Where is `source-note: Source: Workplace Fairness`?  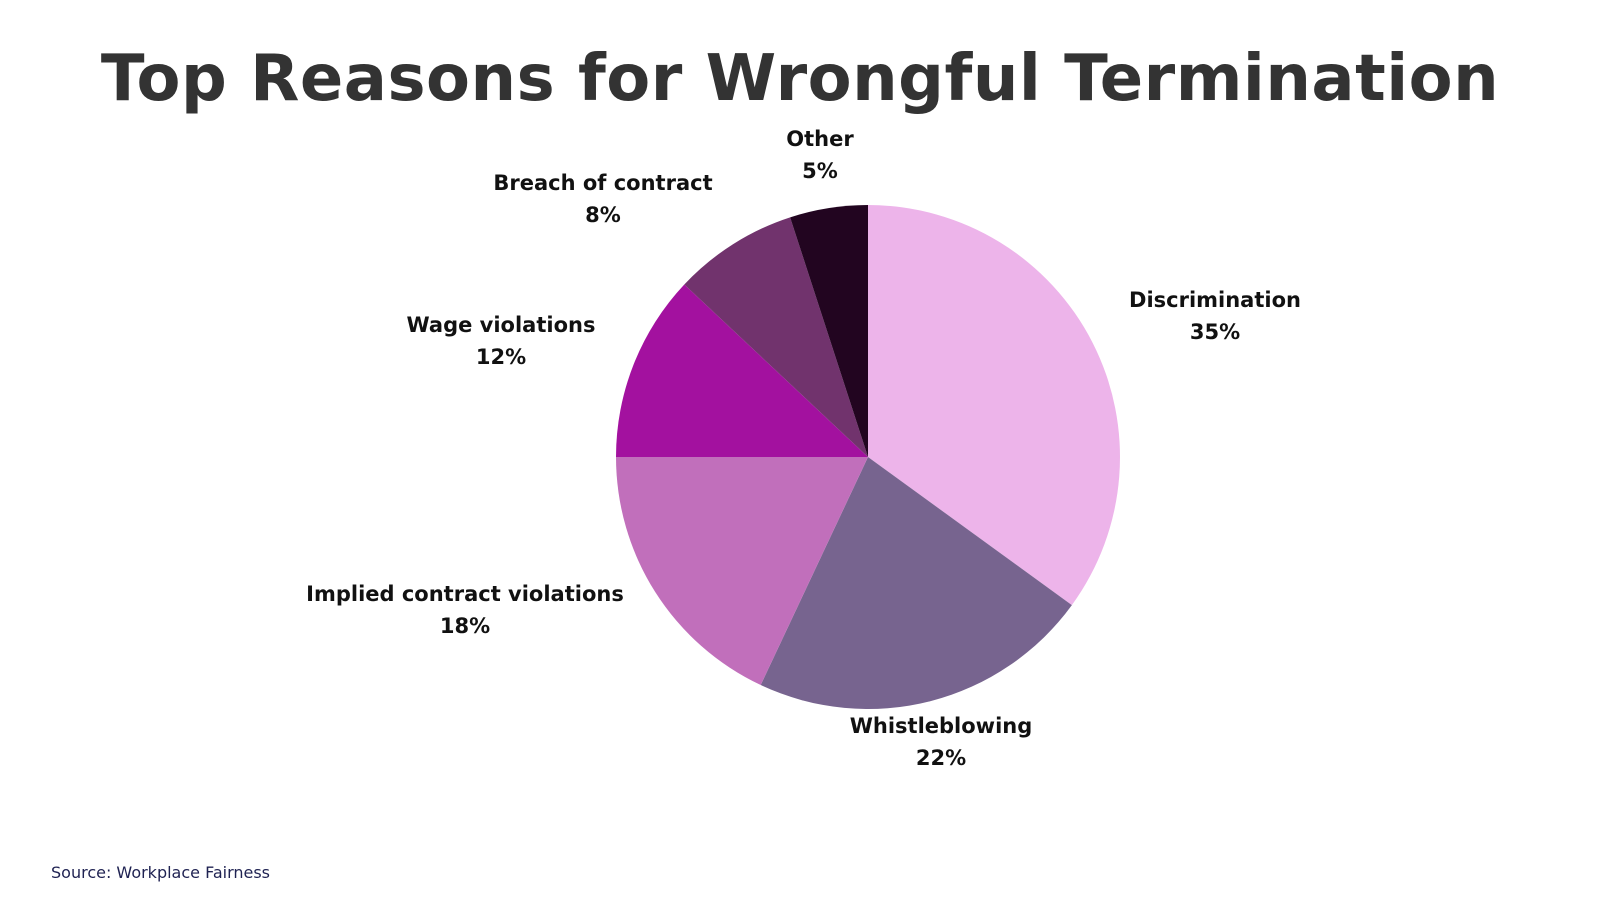
source-note: Source: Workplace Fairness is located at coordinates (161, 872).